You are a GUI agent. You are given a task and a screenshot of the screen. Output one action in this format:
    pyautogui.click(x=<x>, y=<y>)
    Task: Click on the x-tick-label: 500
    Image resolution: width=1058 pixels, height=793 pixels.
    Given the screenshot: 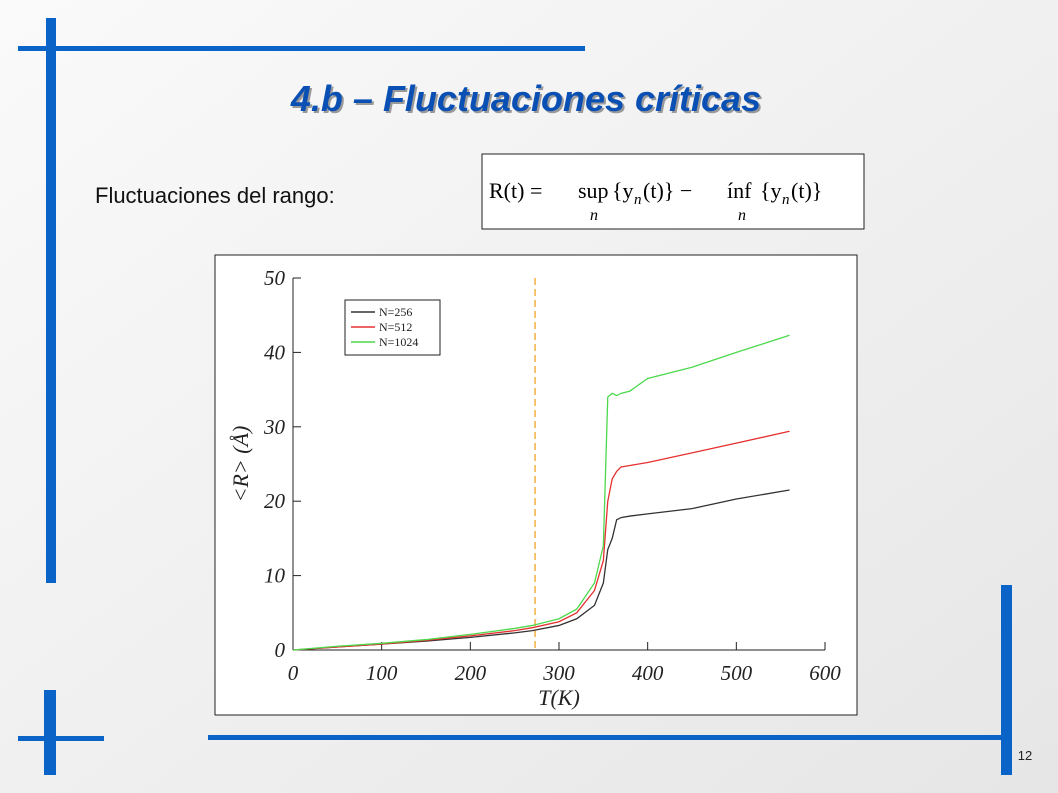 What is the action you would take?
    pyautogui.click(x=737, y=673)
    